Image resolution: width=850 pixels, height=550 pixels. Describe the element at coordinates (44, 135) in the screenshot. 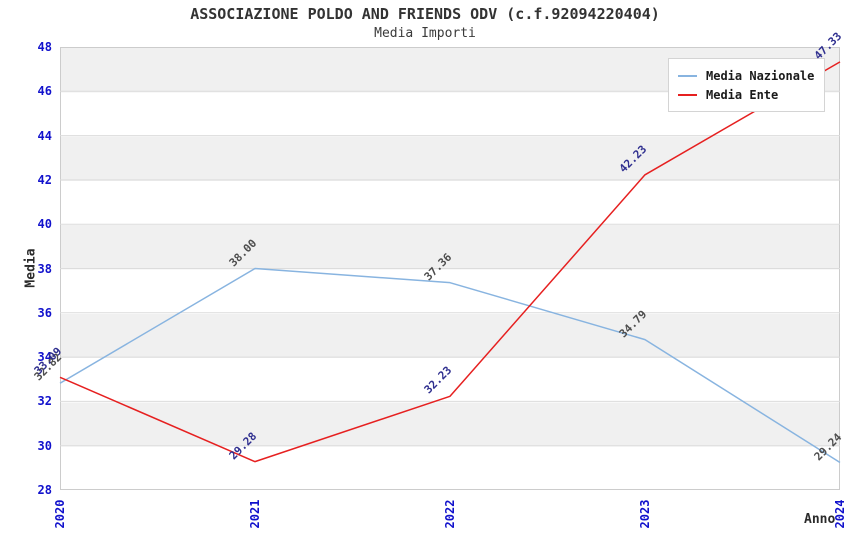

I see `y-tick-label: 44` at that location.